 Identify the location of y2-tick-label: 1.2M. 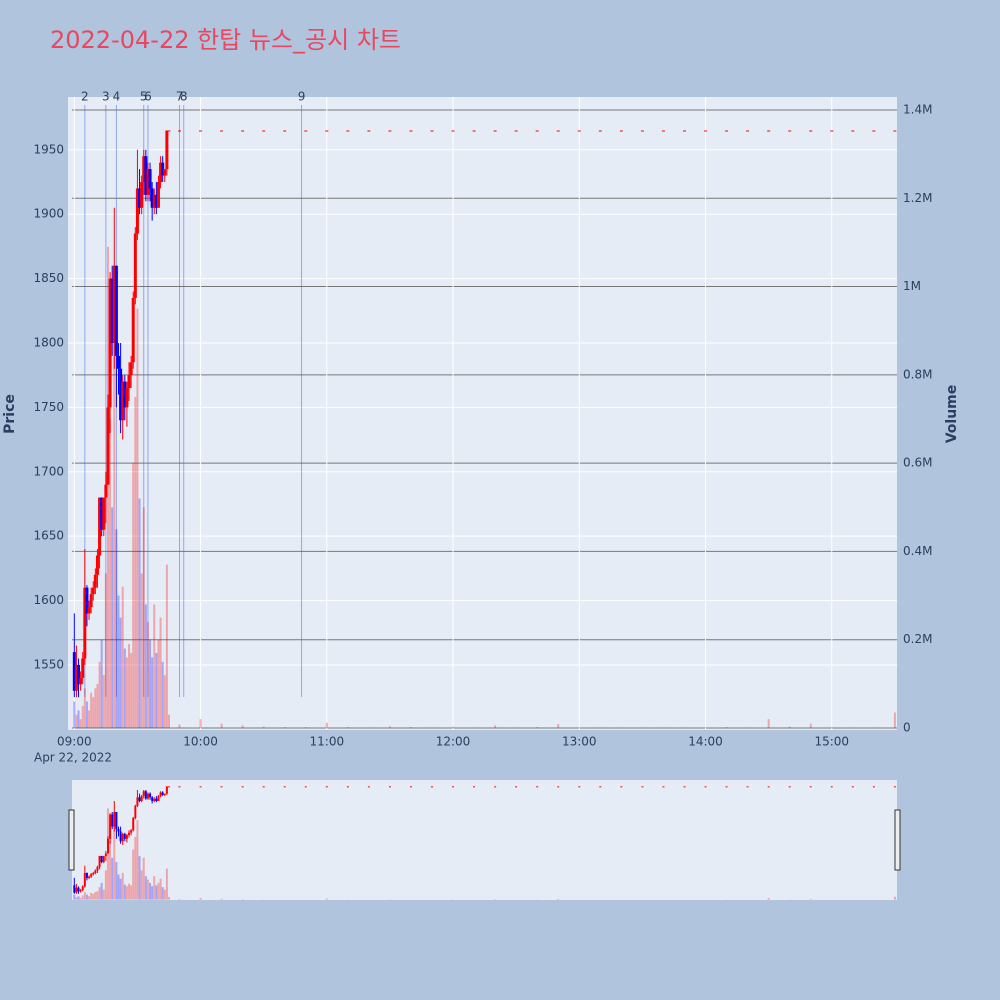
(917, 198).